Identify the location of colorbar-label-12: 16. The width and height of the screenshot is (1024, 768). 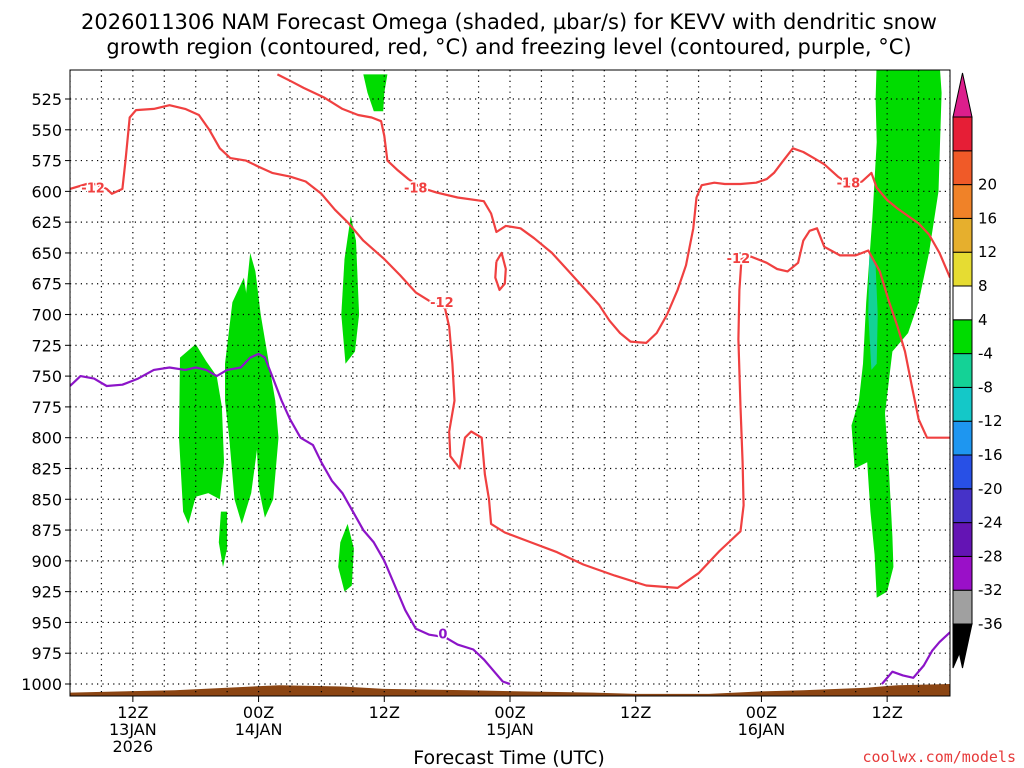
(987, 218).